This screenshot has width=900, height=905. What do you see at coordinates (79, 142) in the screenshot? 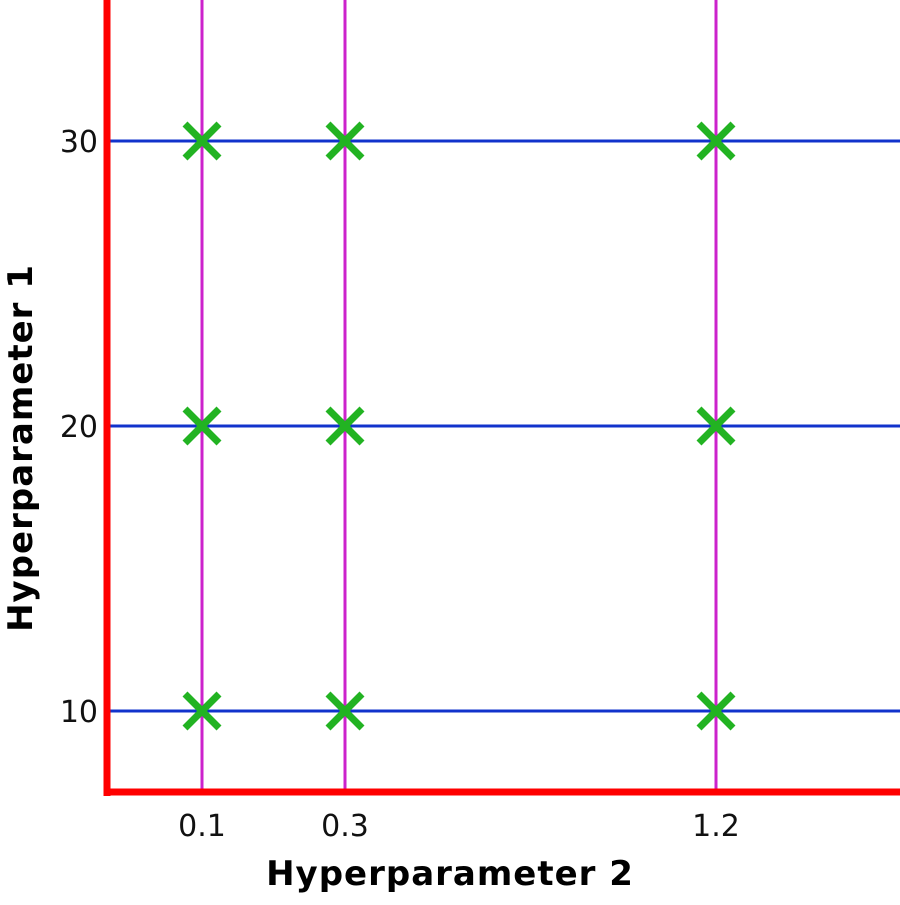
I see `y-tick-label: 30` at bounding box center [79, 142].